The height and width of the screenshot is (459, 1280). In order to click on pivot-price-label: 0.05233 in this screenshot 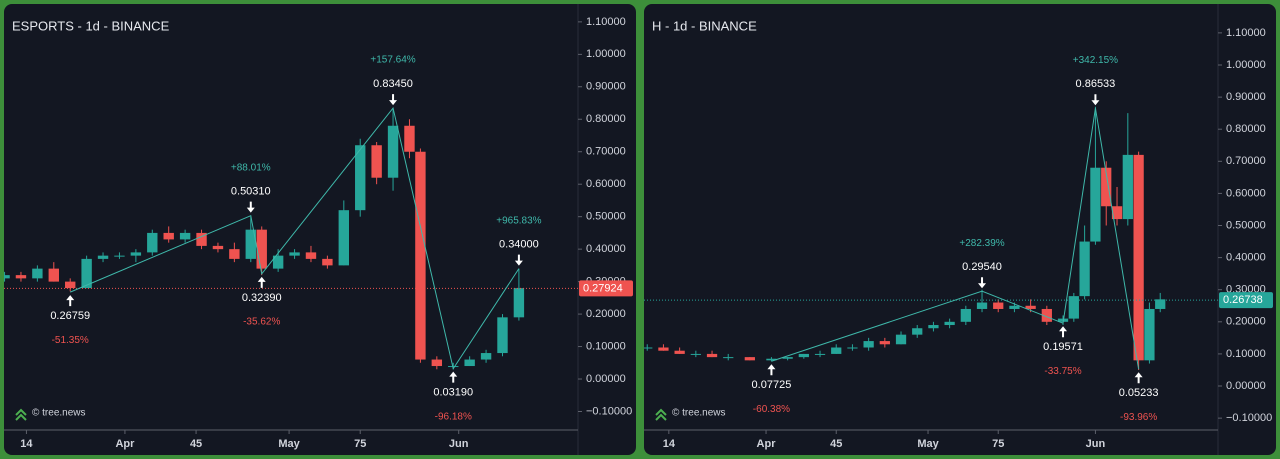, I will do `click(1139, 393)`.